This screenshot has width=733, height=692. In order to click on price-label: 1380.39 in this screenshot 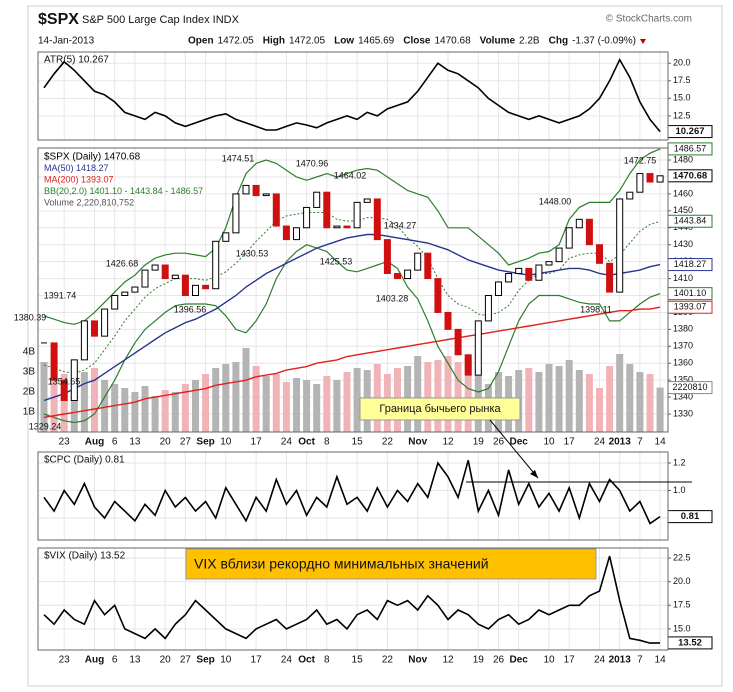, I will do `click(30, 317)`.